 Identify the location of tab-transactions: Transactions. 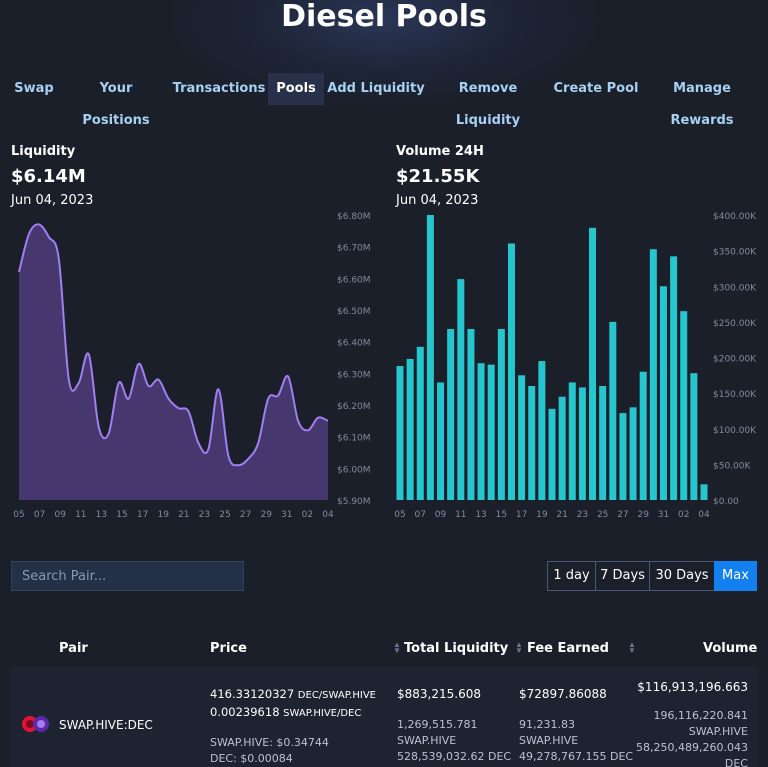
(219, 88).